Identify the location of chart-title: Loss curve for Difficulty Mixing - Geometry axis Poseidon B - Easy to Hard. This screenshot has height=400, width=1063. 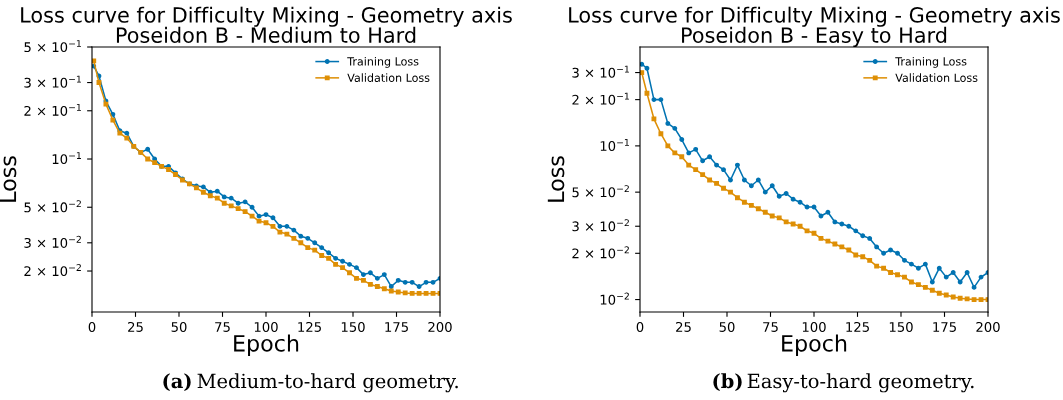
(814, 26).